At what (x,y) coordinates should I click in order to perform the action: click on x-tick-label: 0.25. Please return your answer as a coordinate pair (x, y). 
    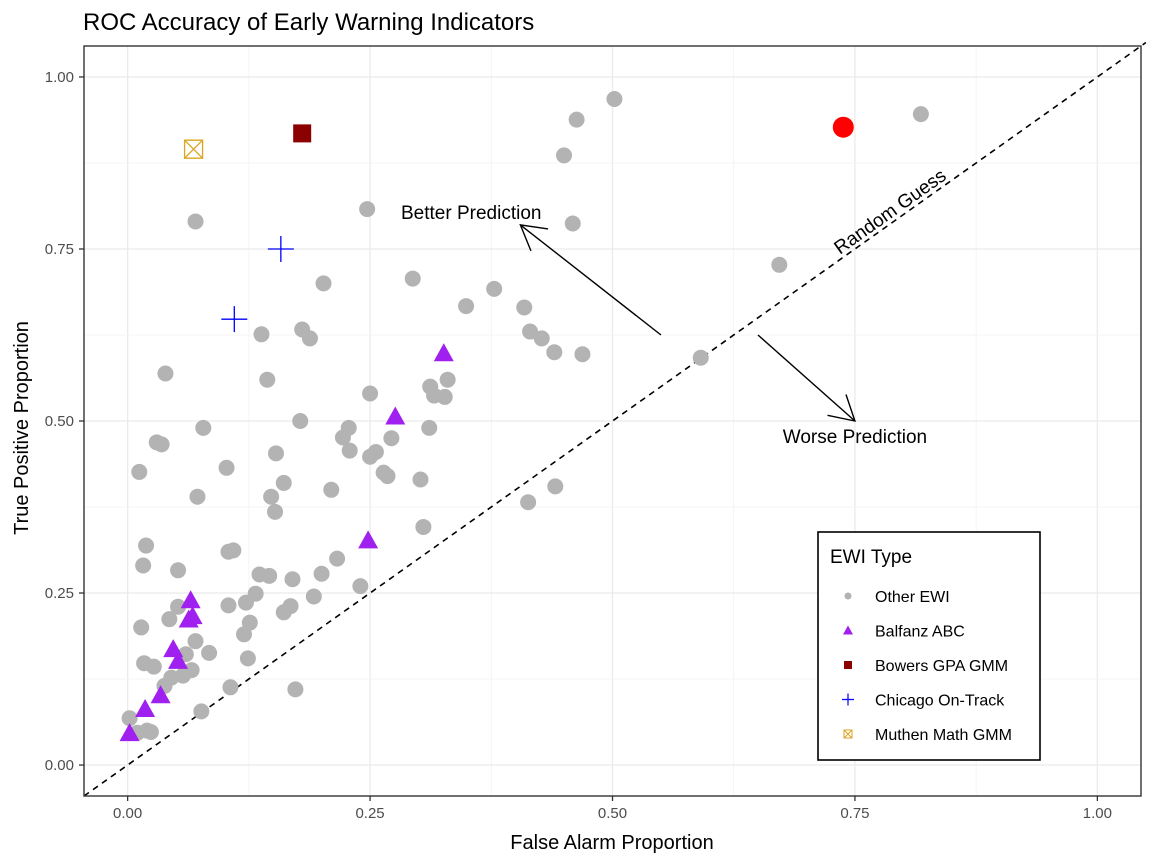
    Looking at the image, I should click on (369, 813).